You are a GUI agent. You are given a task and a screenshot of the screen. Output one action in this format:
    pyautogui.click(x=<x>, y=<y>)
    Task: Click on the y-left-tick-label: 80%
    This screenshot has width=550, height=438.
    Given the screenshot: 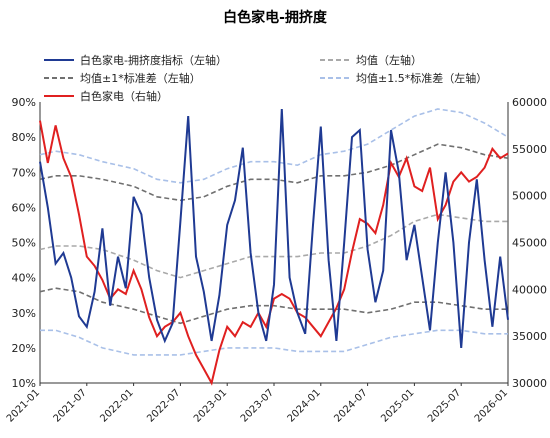 What is the action you would take?
    pyautogui.click(x=24, y=137)
    